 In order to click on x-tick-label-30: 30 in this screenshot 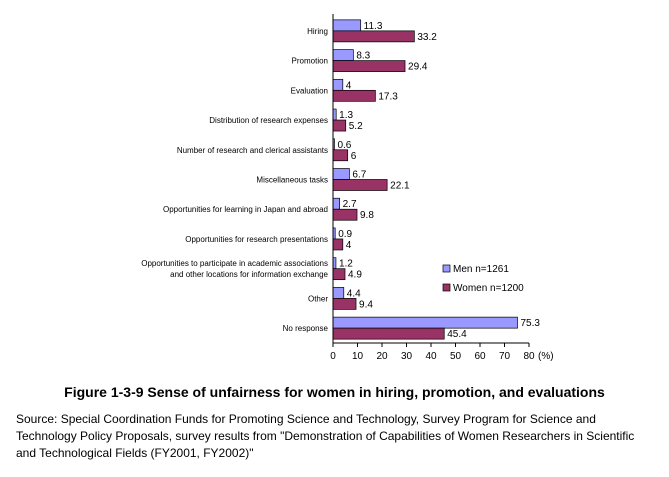, I will do `click(407, 356)`.